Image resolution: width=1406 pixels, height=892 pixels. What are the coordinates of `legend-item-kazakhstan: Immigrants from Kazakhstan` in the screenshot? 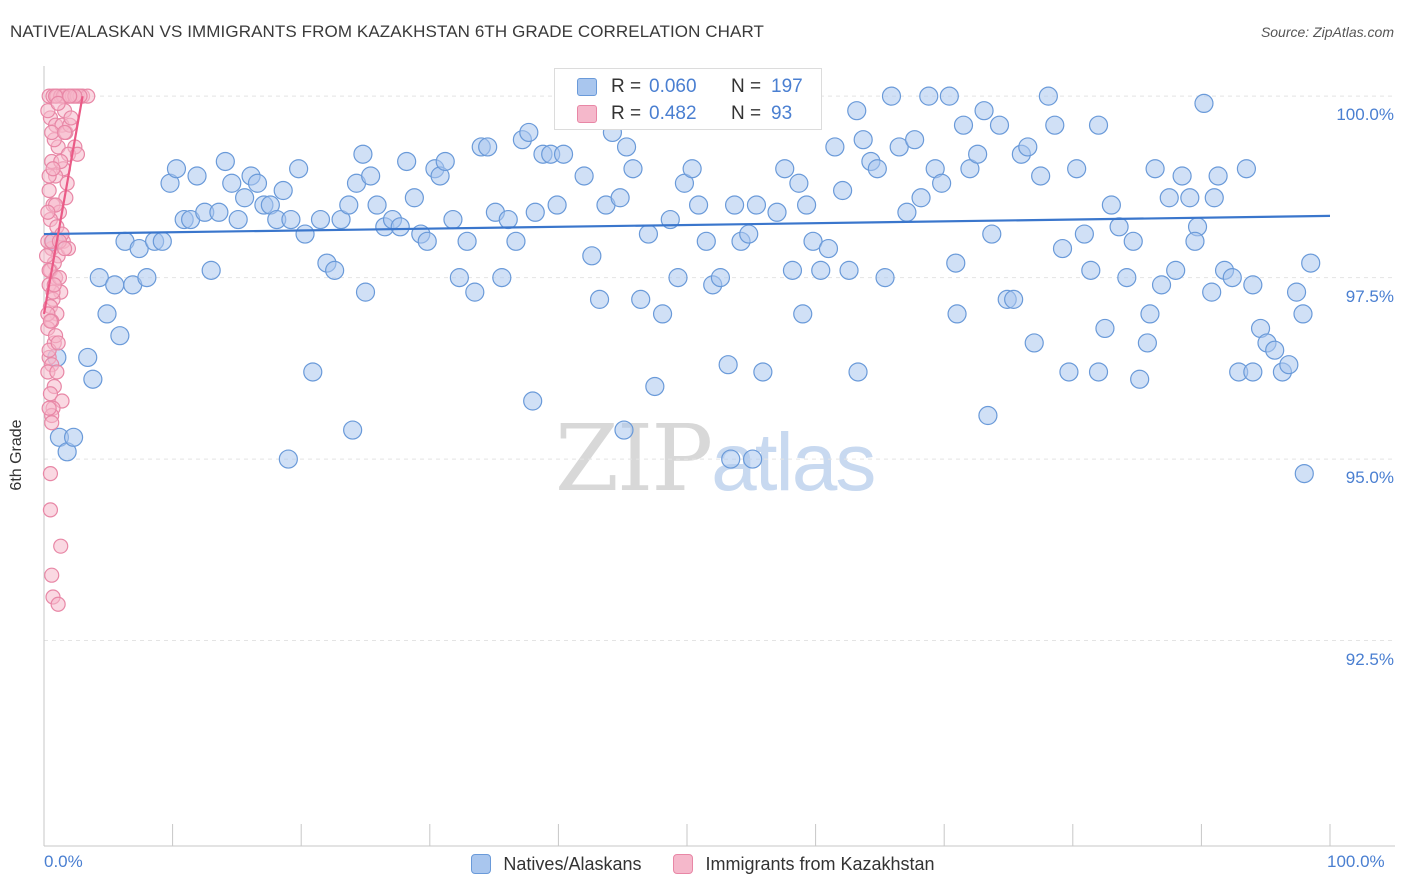 It's located at (804, 864).